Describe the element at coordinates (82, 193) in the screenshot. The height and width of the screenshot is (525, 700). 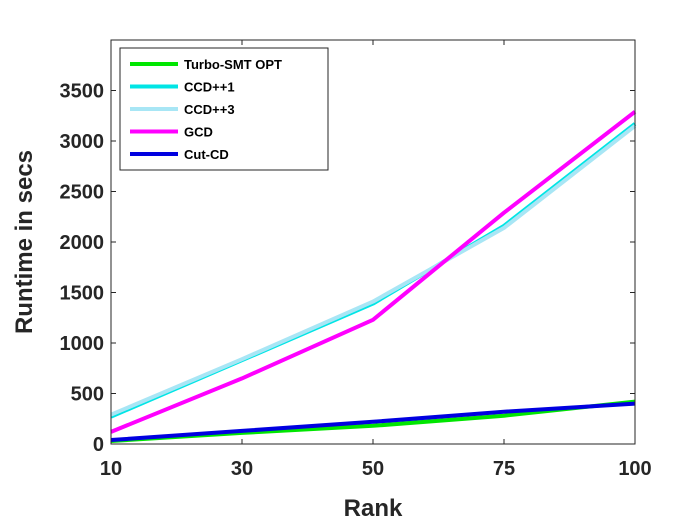
I see `y-tick-label: 2500` at that location.